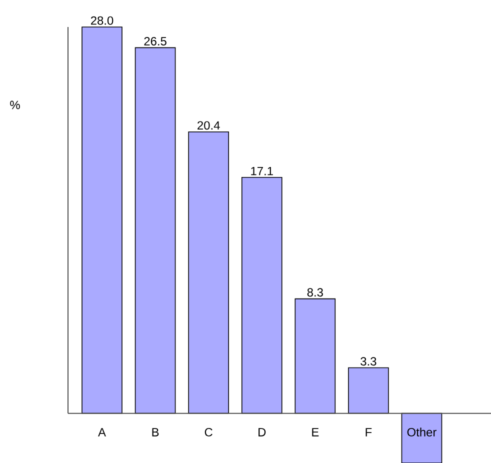 The height and width of the screenshot is (463, 491). What do you see at coordinates (369, 432) in the screenshot?
I see `x-tick-label: F` at bounding box center [369, 432].